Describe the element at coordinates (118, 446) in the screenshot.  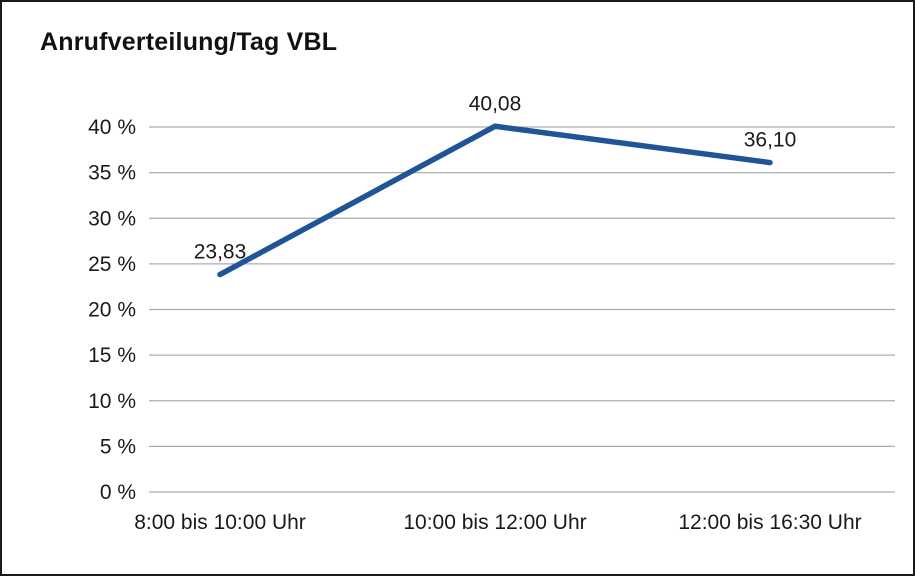
I see `y-tick-label: 5 %` at that location.